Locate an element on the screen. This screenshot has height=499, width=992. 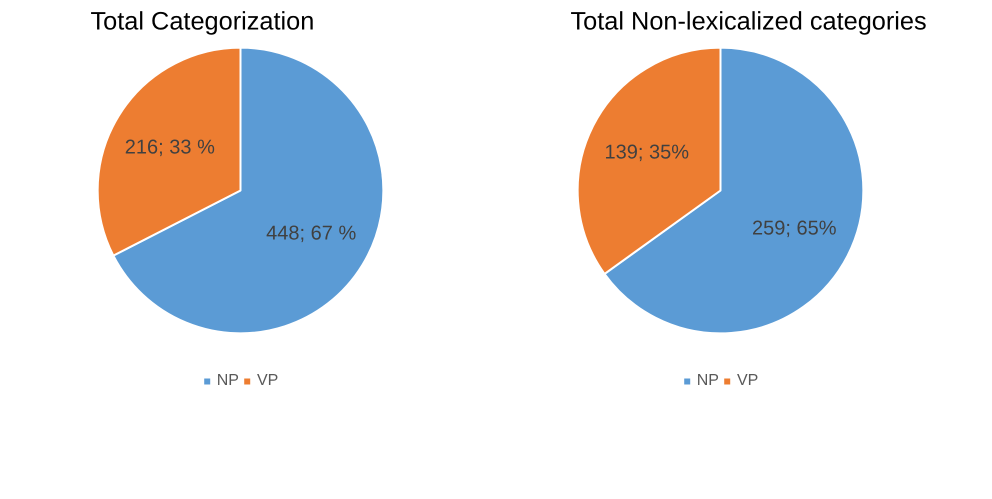
data-label: 216; 33 % is located at coordinates (170, 147).